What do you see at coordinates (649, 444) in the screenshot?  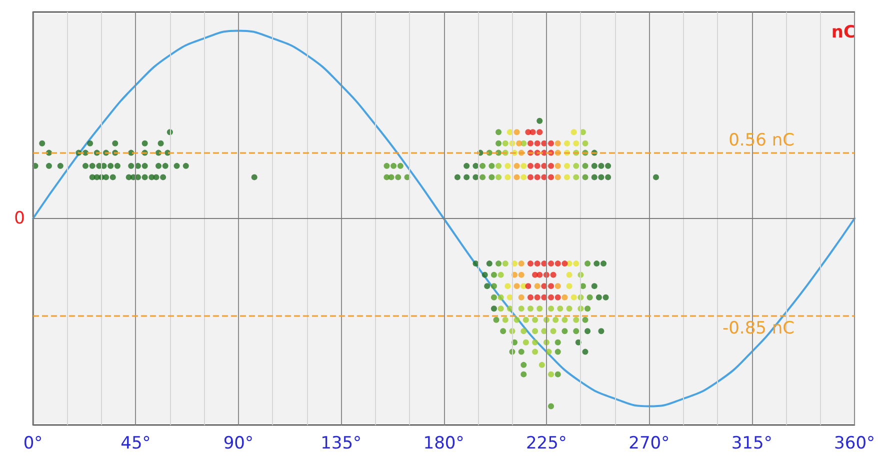 I see `x-tick-label: 270°` at bounding box center [649, 444].